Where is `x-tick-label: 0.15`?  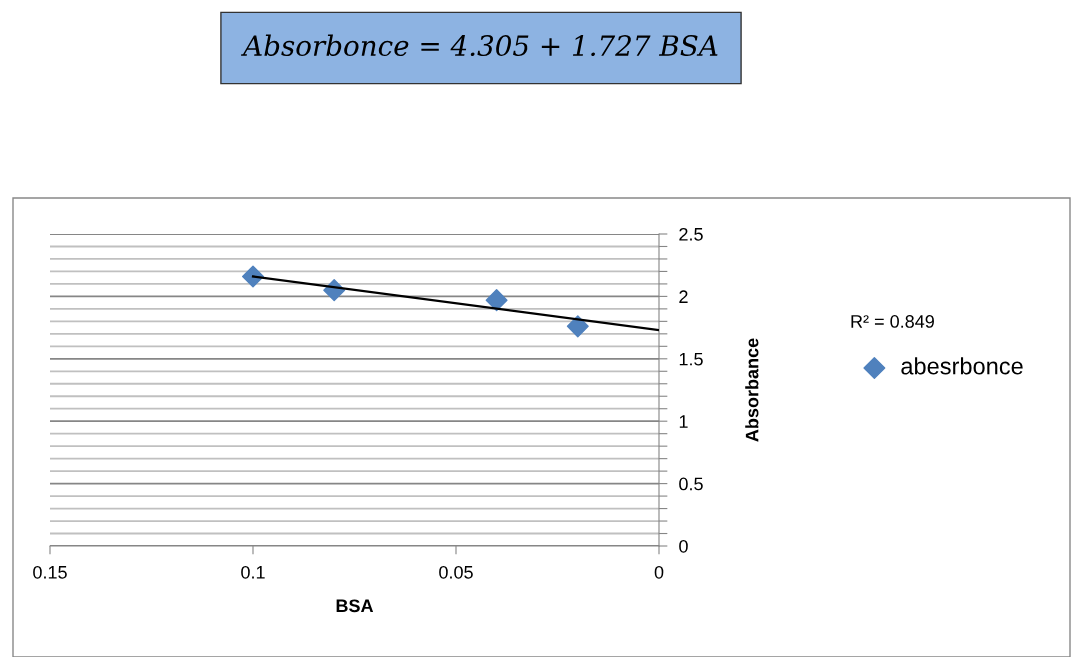 x-tick-label: 0.15 is located at coordinates (50, 572).